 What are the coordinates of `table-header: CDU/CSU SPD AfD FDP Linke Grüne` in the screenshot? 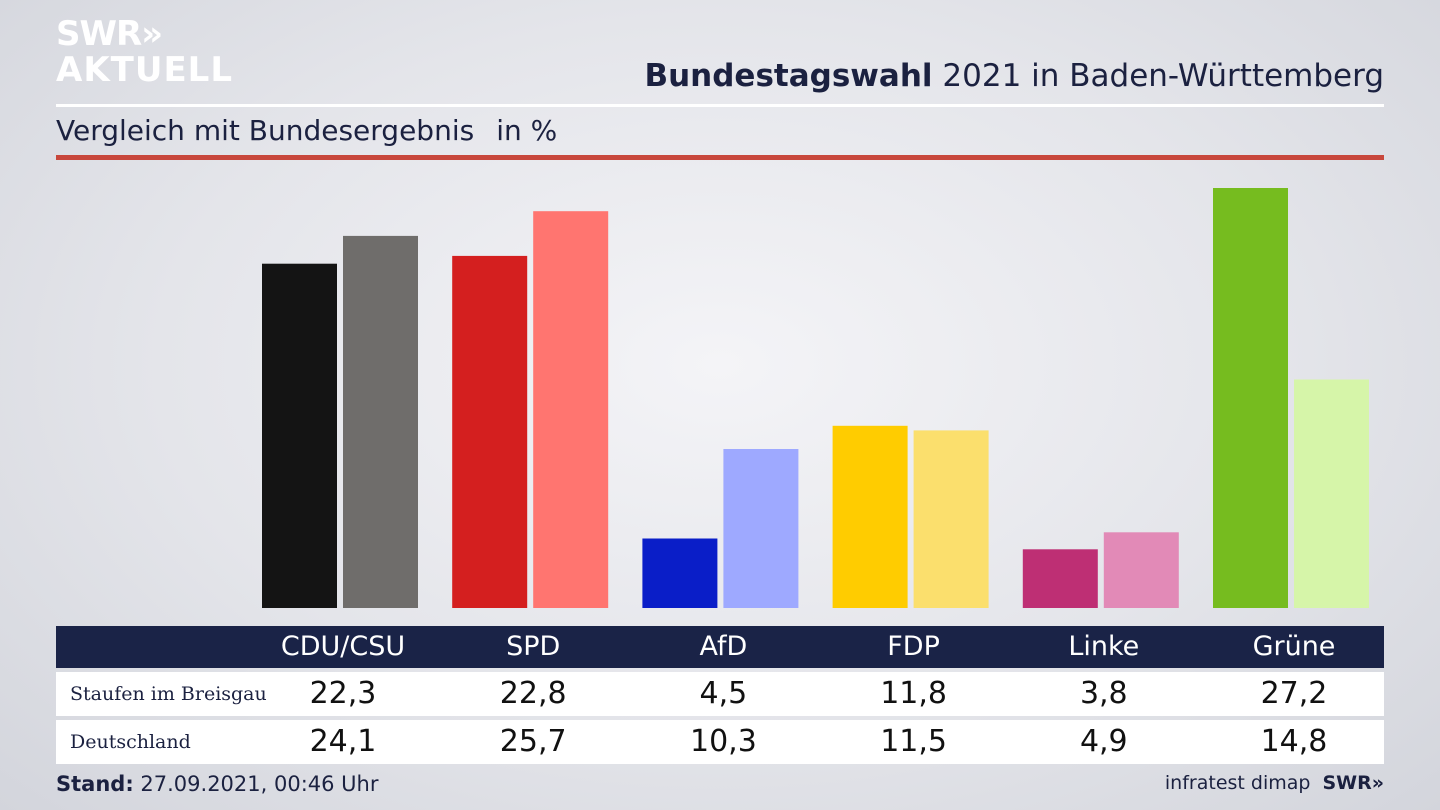 It's located at (720, 647).